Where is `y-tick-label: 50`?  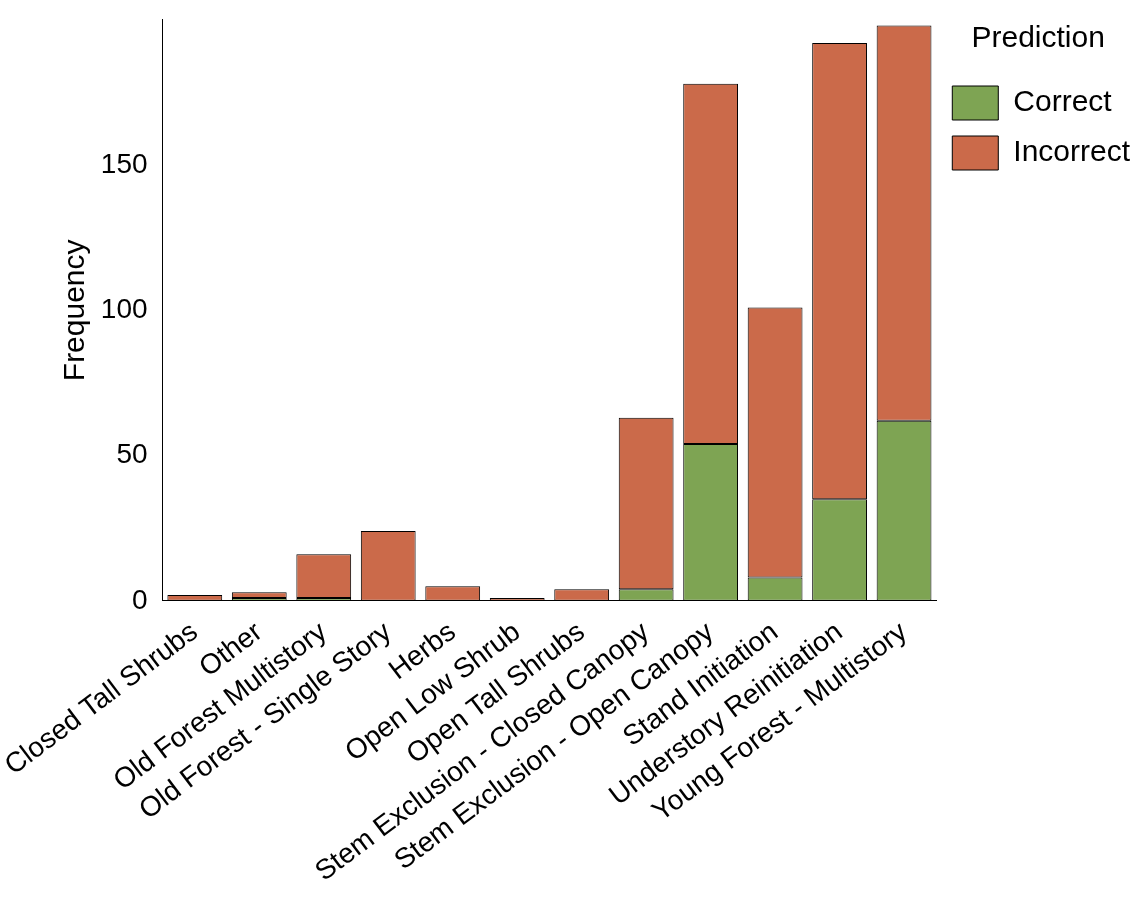 y-tick-label: 50 is located at coordinates (132, 454).